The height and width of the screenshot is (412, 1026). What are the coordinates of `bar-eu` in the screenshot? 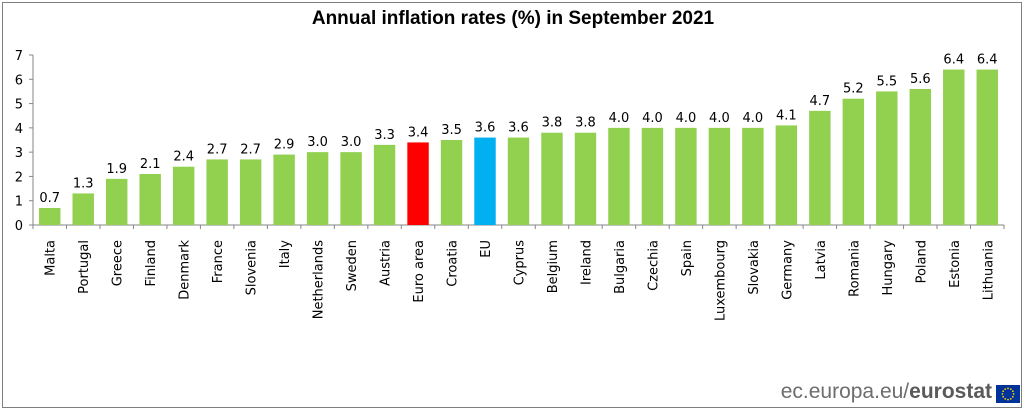 It's located at (485, 181).